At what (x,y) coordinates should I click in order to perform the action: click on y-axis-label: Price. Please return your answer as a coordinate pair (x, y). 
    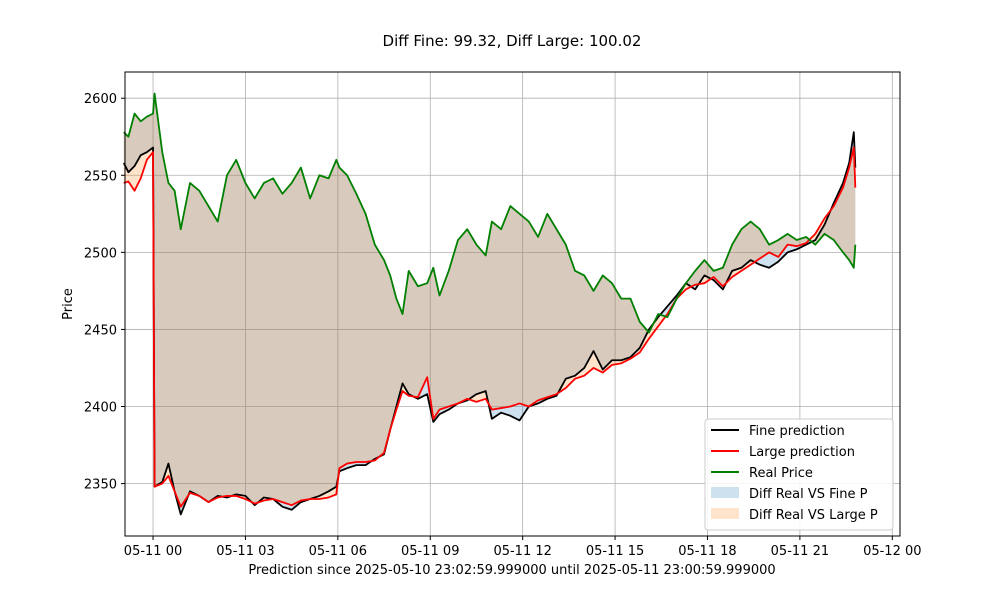
    Looking at the image, I should click on (68, 304).